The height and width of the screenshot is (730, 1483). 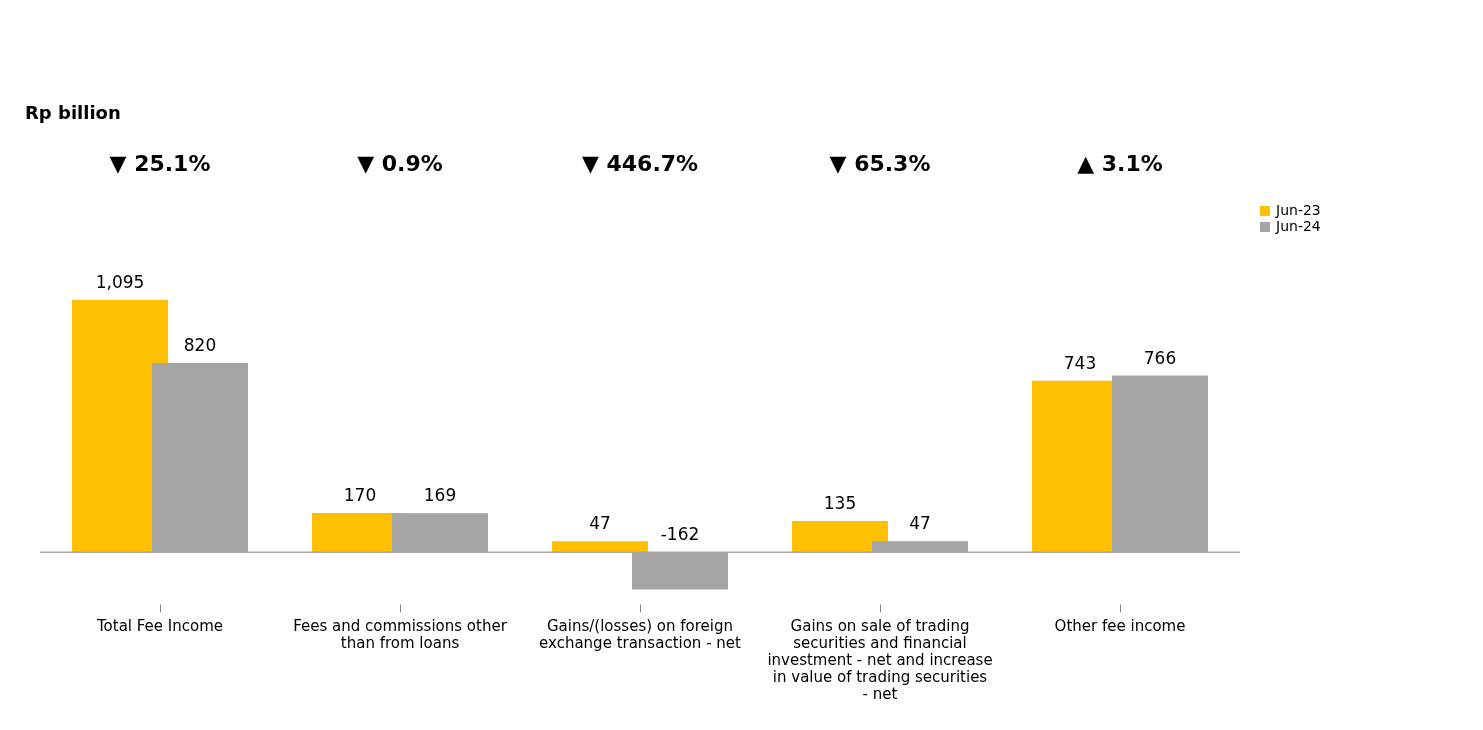 I want to click on x-tick-label: Fees and commissions other than from loans, so click(x=400, y=634).